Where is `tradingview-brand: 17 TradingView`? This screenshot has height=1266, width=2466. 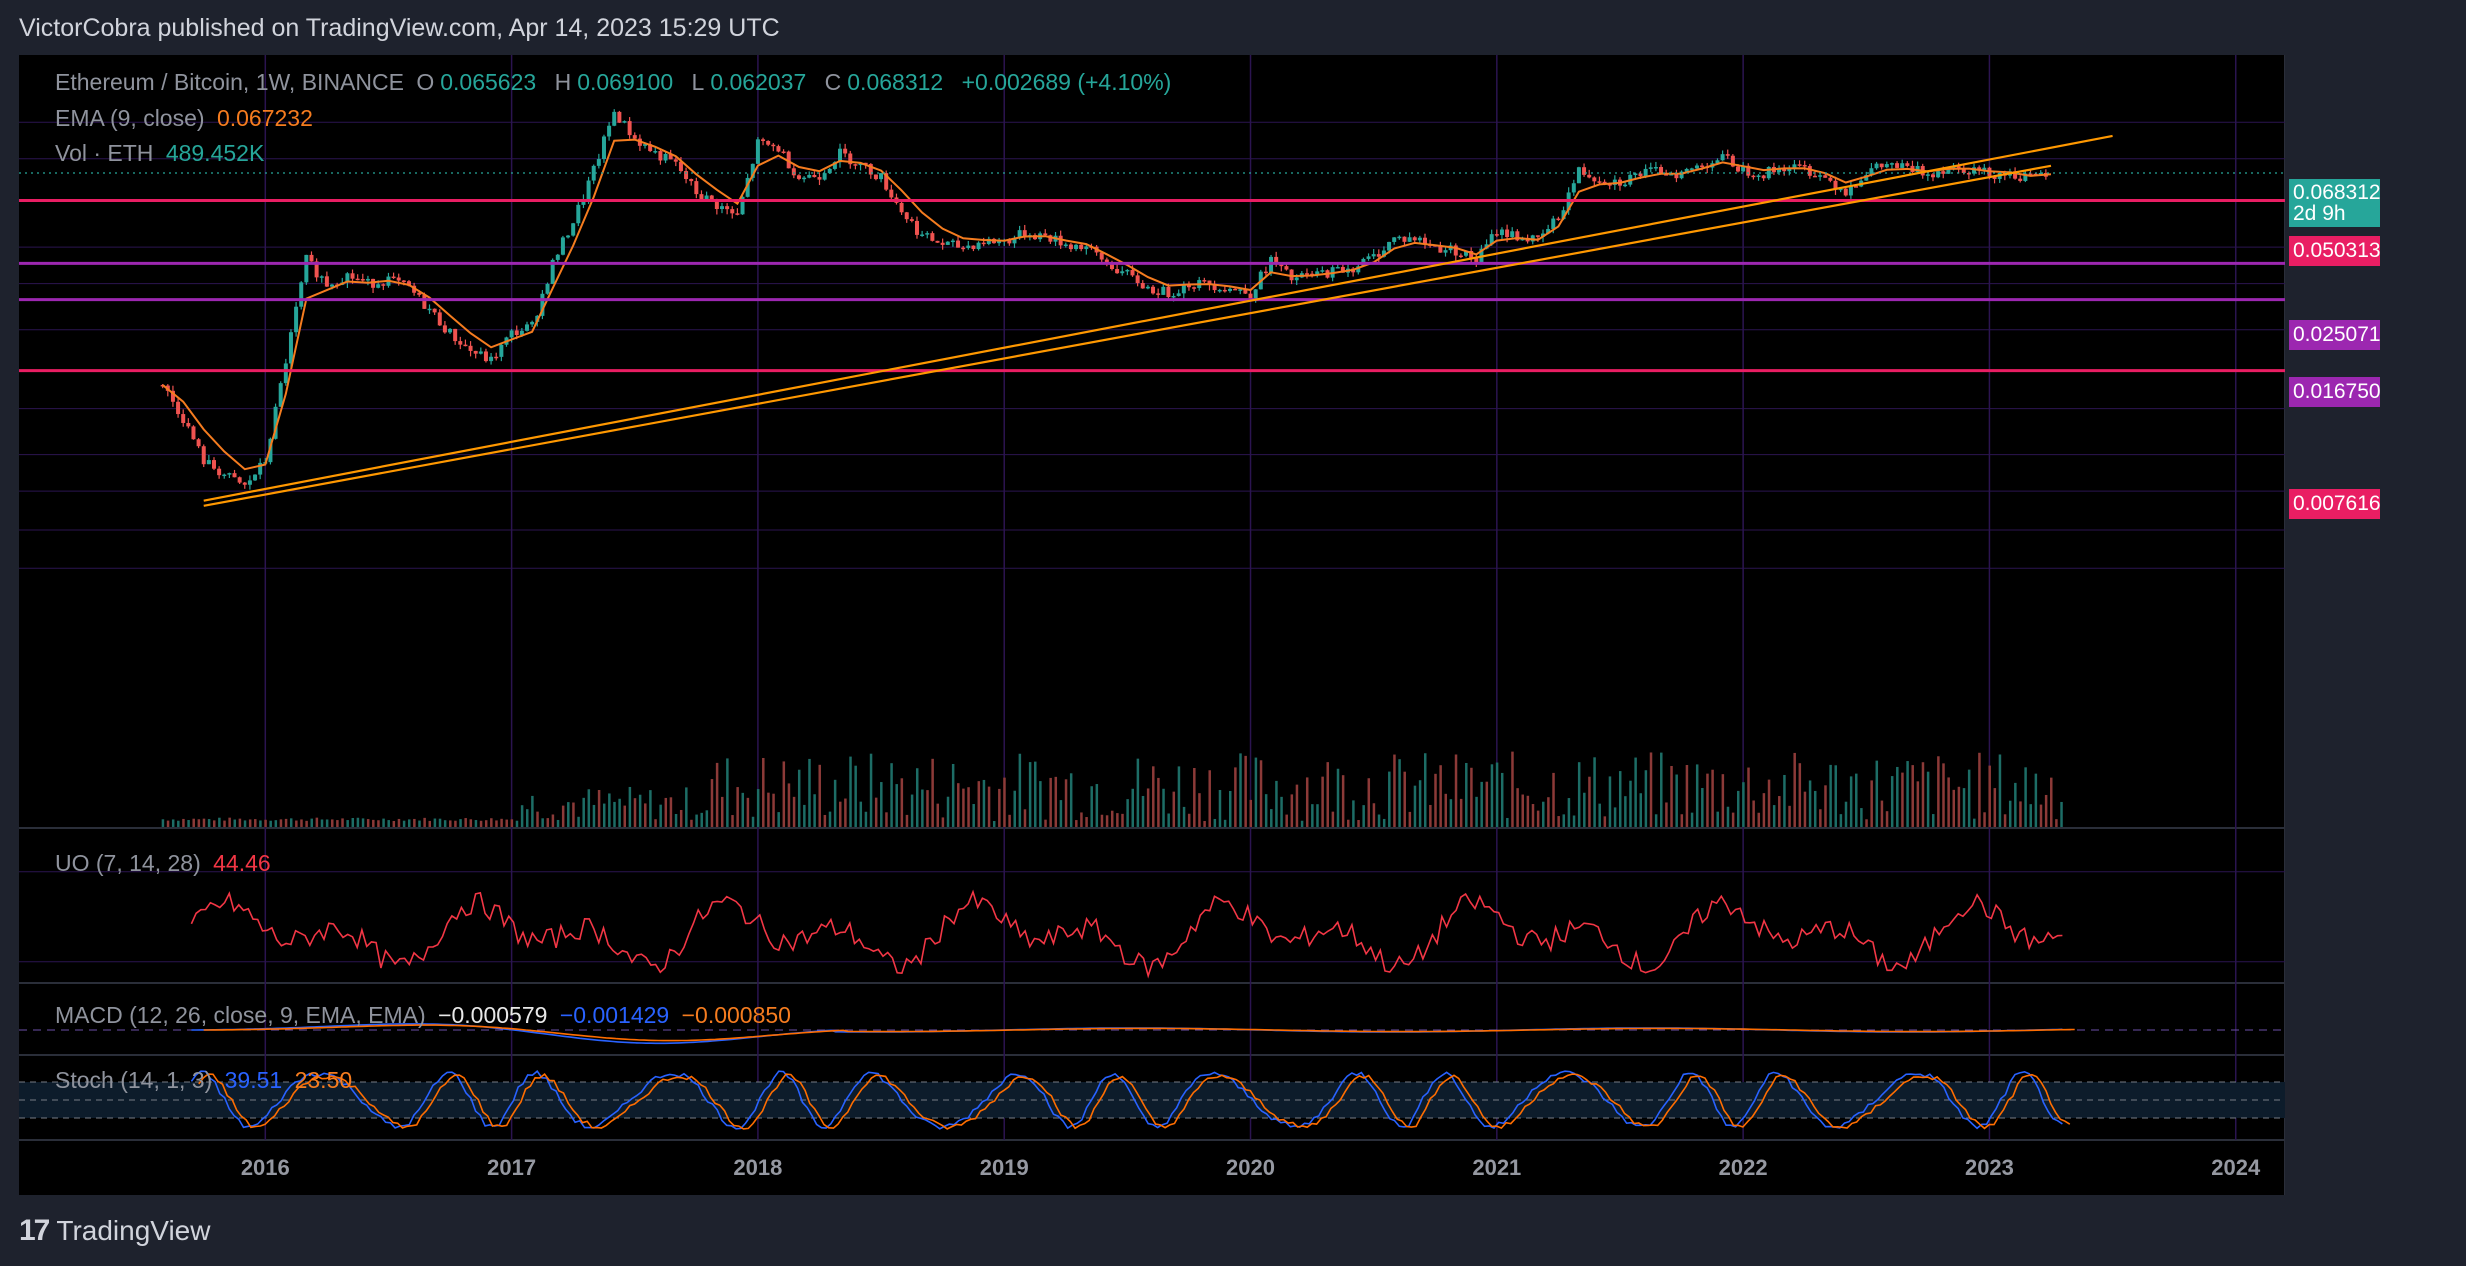
tradingview-brand: 17 TradingView is located at coordinates (114, 1231).